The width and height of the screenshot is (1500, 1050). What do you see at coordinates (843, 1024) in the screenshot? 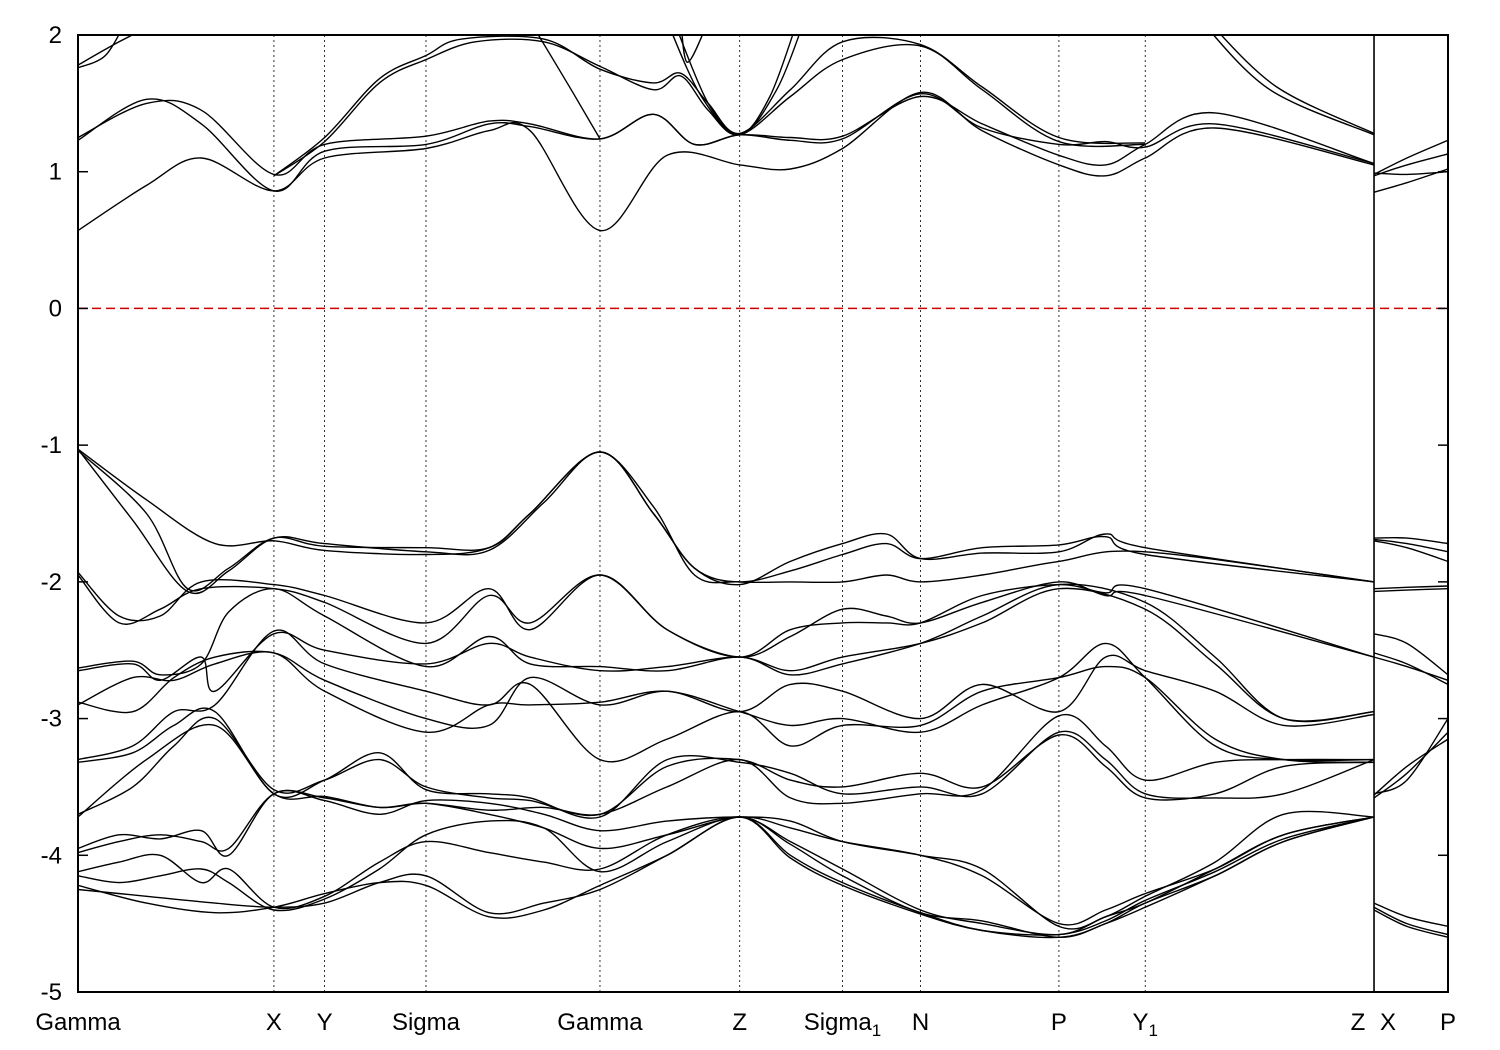
I see `x-tick-label: Sigma1` at bounding box center [843, 1024].